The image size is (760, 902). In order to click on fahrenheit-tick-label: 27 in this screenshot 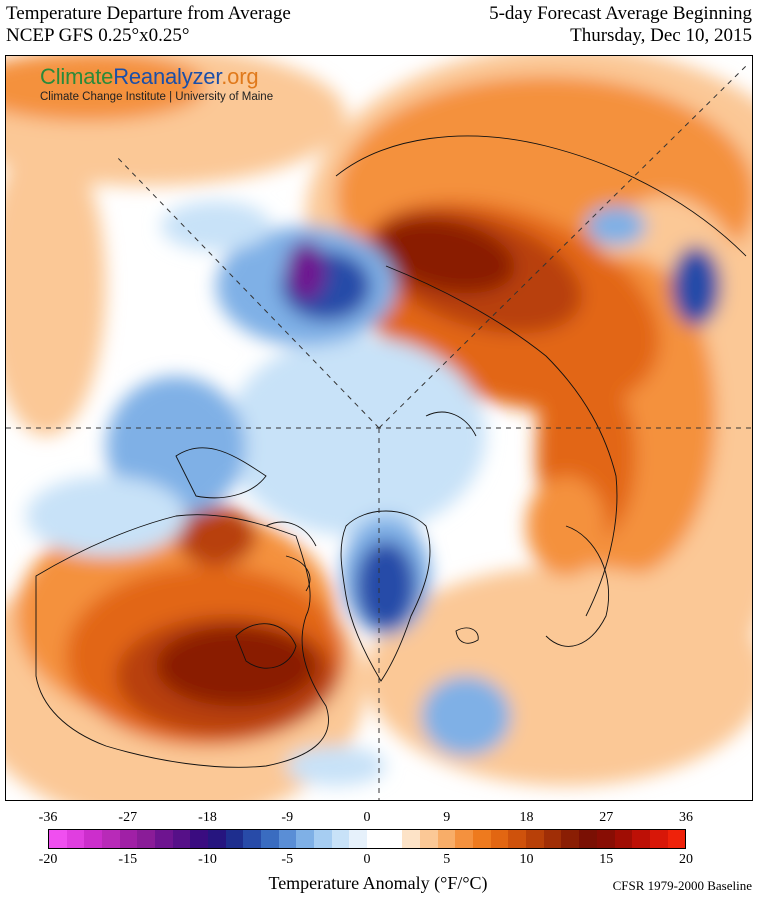, I will do `click(606, 817)`.